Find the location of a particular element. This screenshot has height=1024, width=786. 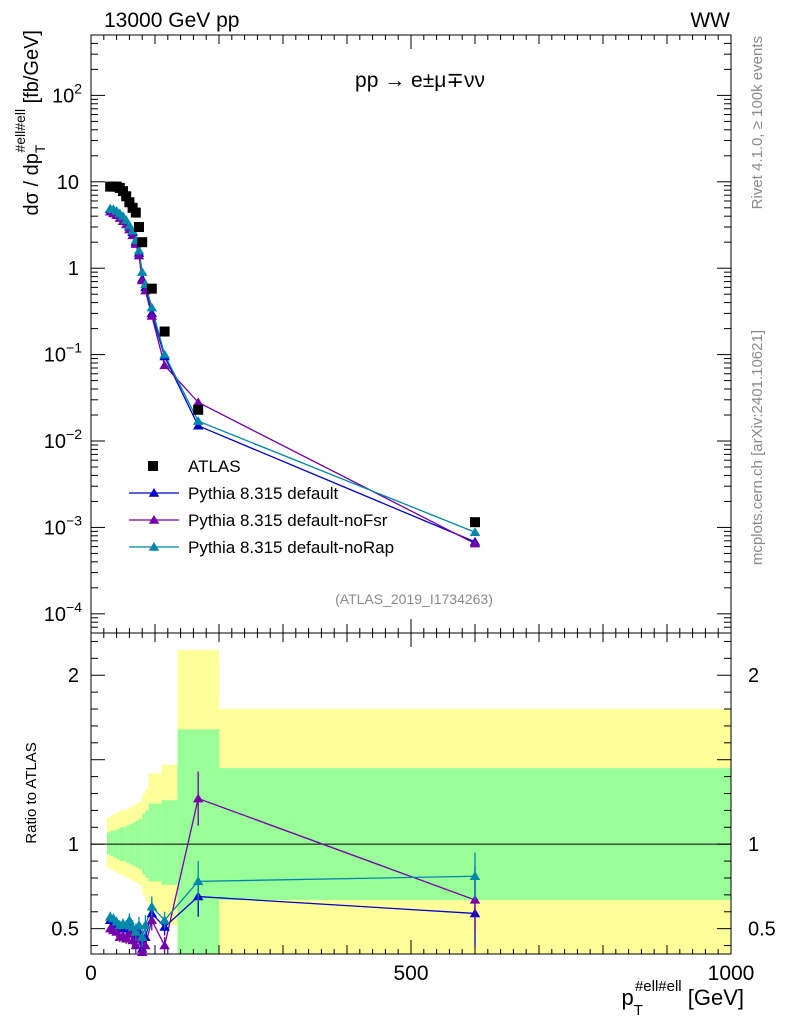

ratio-y-tick-label-left: 2 is located at coordinates (73, 676).